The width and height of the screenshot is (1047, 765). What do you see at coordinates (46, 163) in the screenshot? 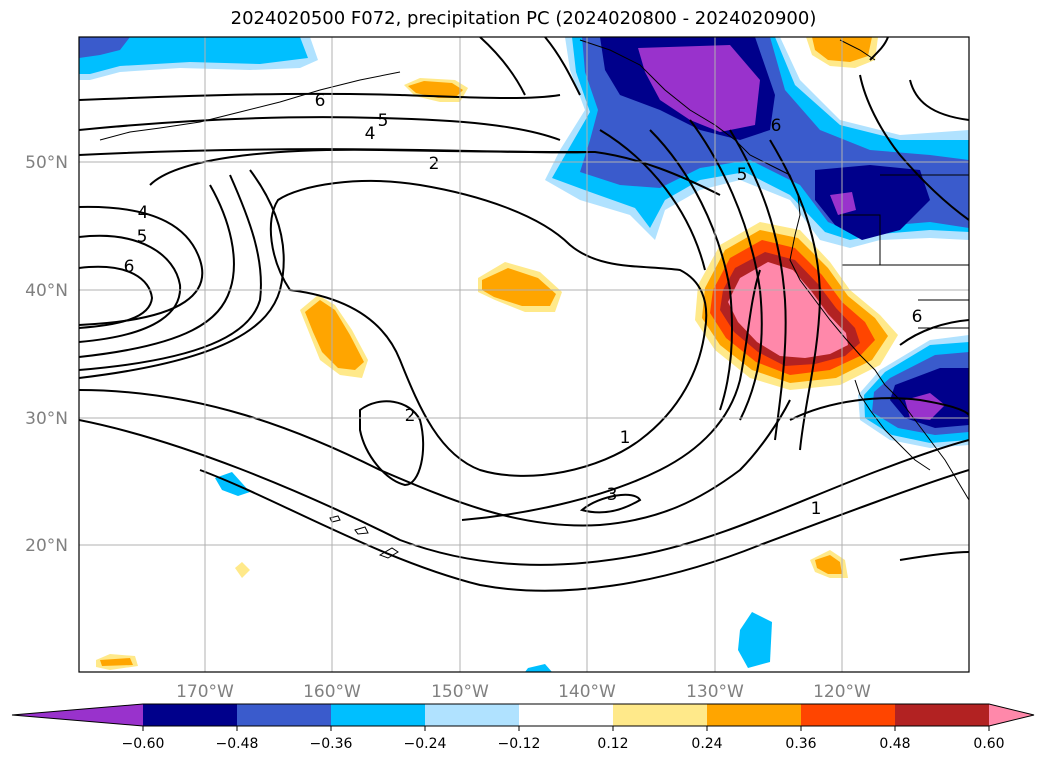
I see `lat-label: 50°N` at bounding box center [46, 163].